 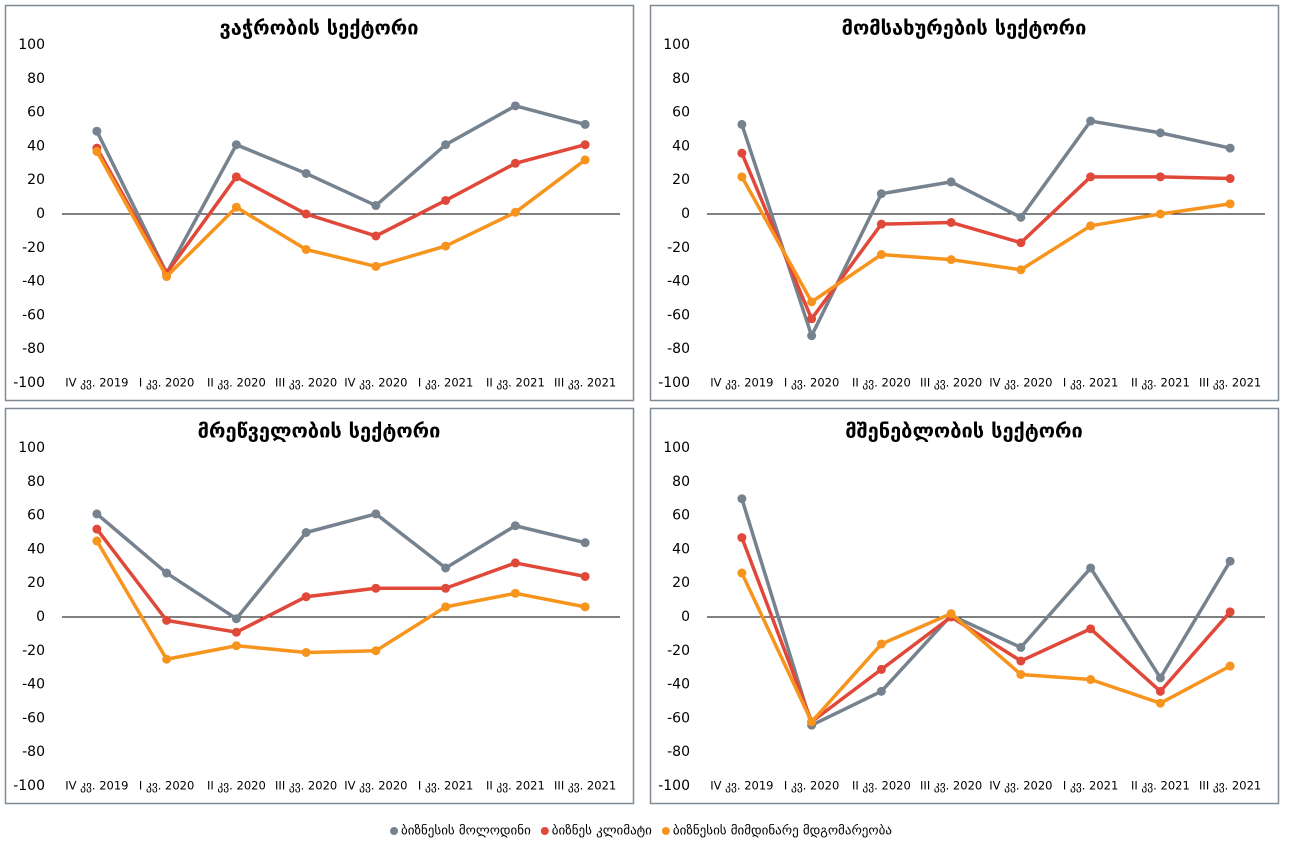 What do you see at coordinates (676, 45) in the screenshot?
I see `y-tick-label: 100` at bounding box center [676, 45].